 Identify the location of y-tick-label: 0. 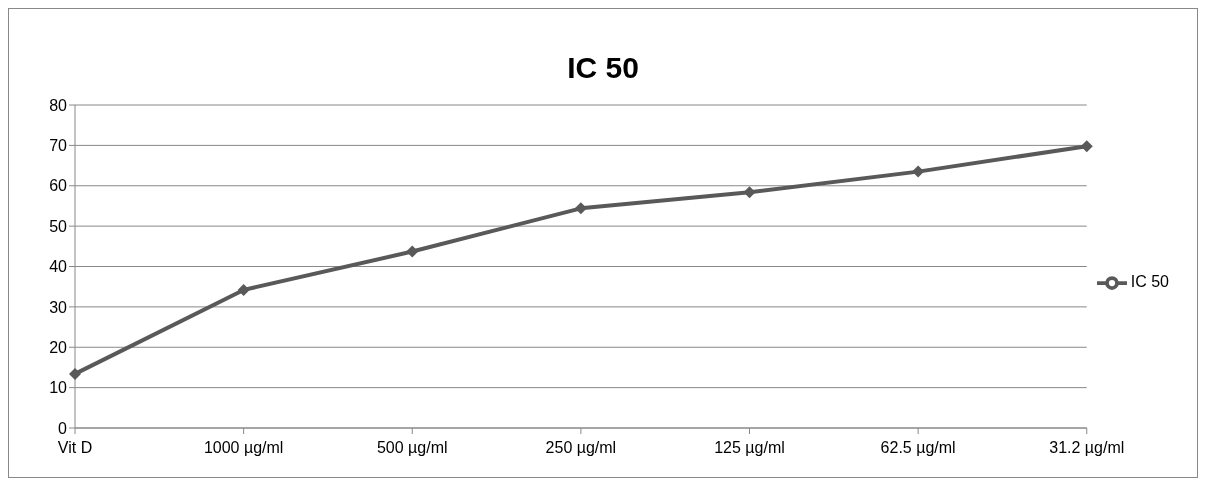
(63, 428).